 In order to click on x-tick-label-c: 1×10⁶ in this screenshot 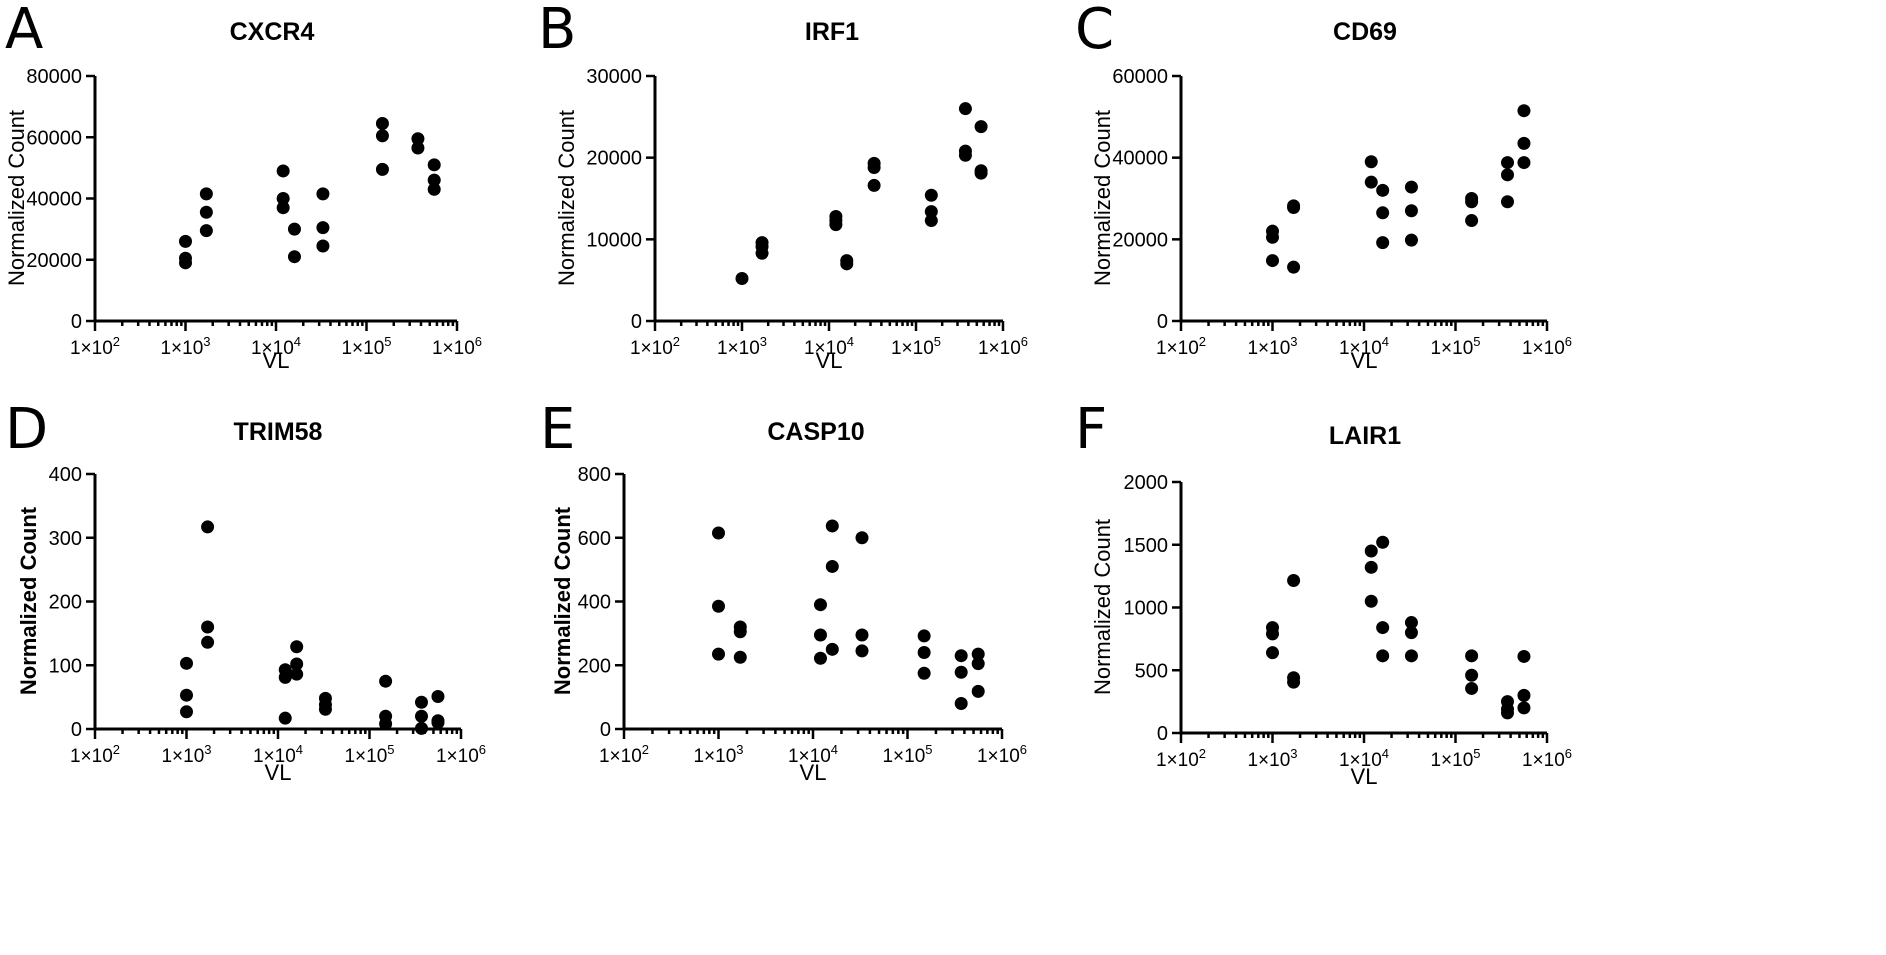, I will do `click(1547, 346)`.